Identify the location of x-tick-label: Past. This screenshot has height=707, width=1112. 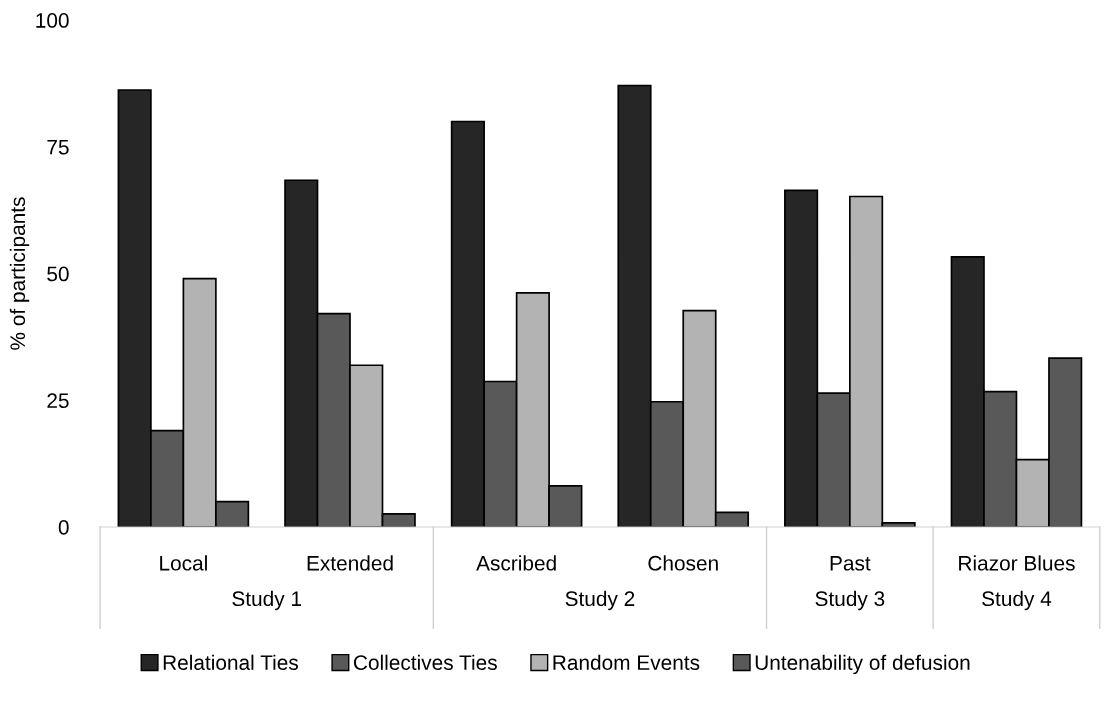
(850, 563).